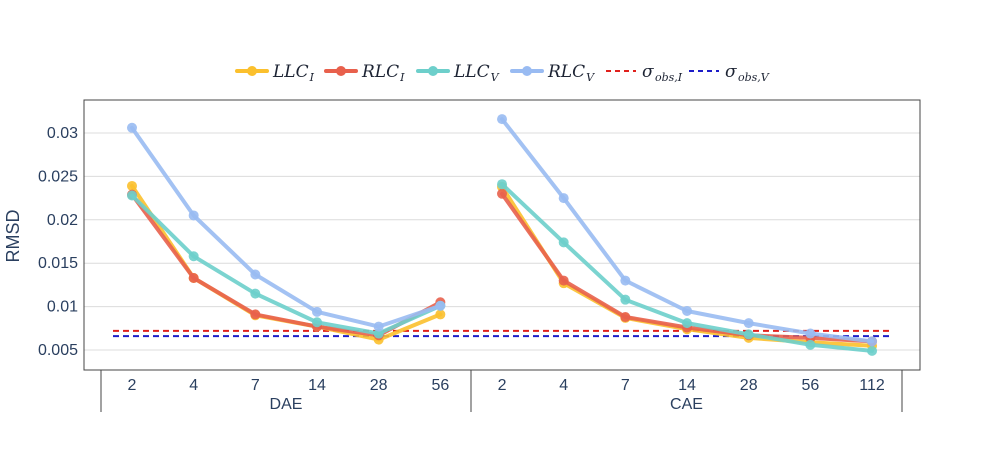  What do you see at coordinates (62, 220) in the screenshot?
I see `y-tick-label: 0.02` at bounding box center [62, 220].